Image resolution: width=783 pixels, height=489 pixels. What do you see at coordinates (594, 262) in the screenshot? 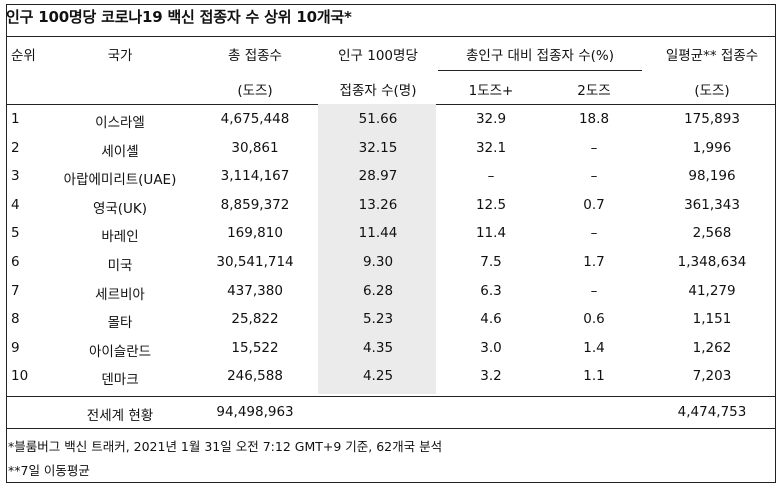
I see `cell-dose2: 1.7` at bounding box center [594, 262].